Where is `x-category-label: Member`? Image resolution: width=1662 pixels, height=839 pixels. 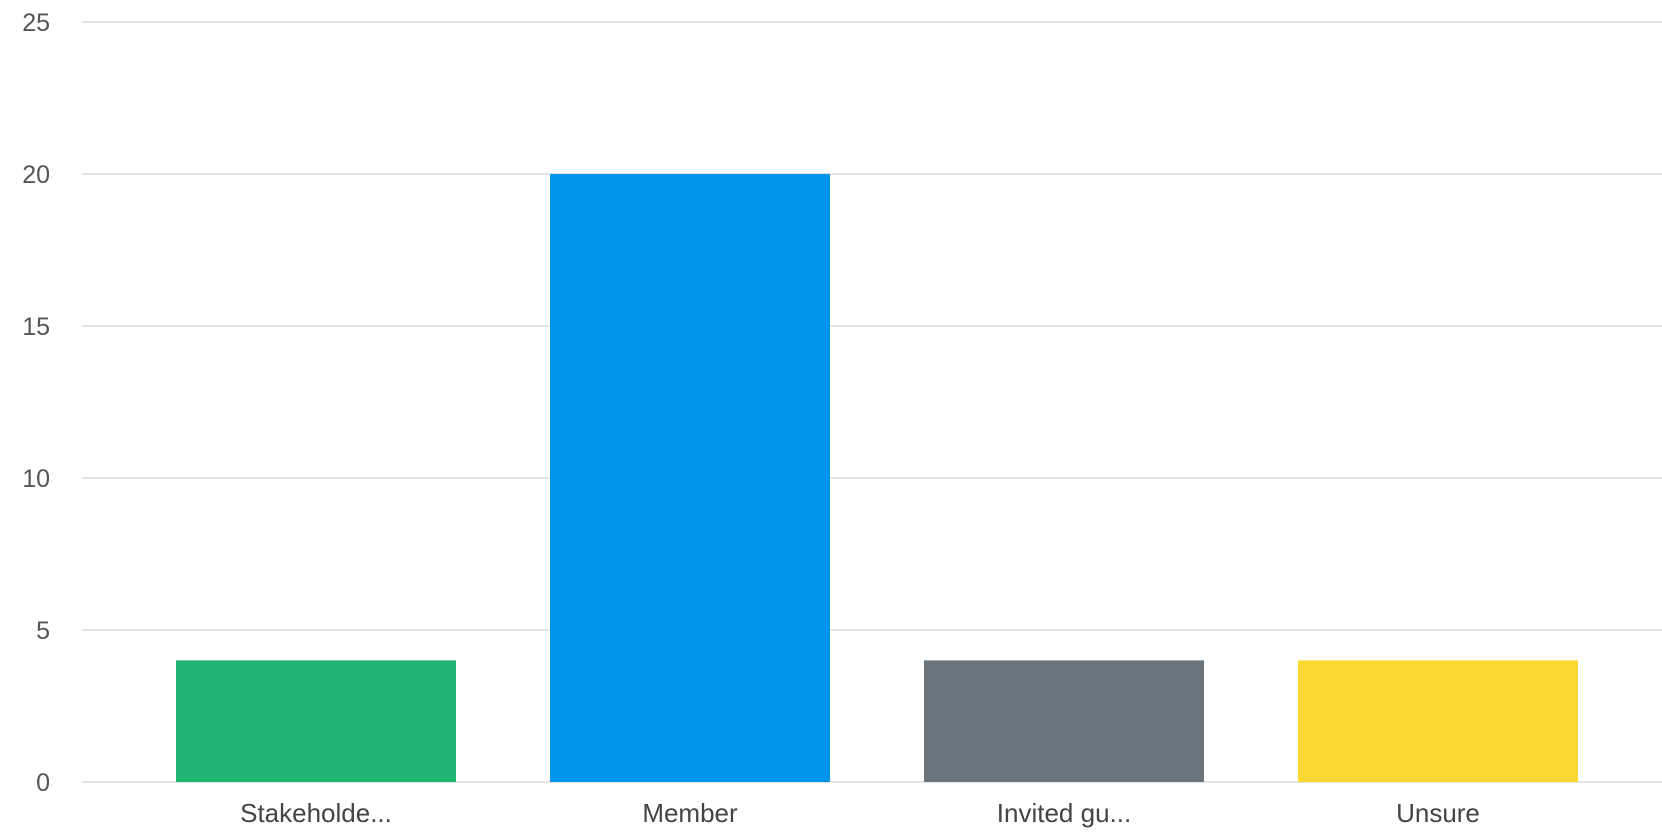
x-category-label: Member is located at coordinates (690, 813).